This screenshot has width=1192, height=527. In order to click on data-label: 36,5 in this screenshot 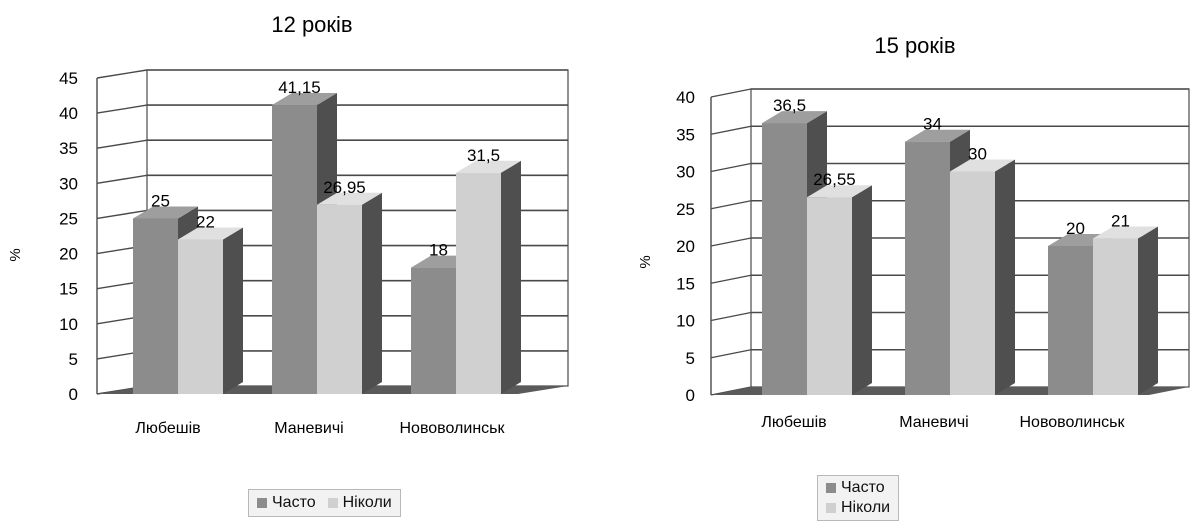, I will do `click(789, 105)`.